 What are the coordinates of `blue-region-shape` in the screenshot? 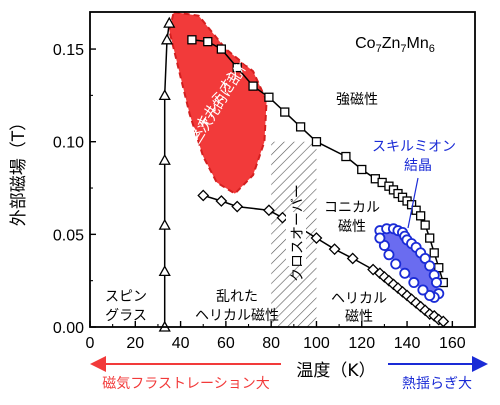 It's located at (409, 263).